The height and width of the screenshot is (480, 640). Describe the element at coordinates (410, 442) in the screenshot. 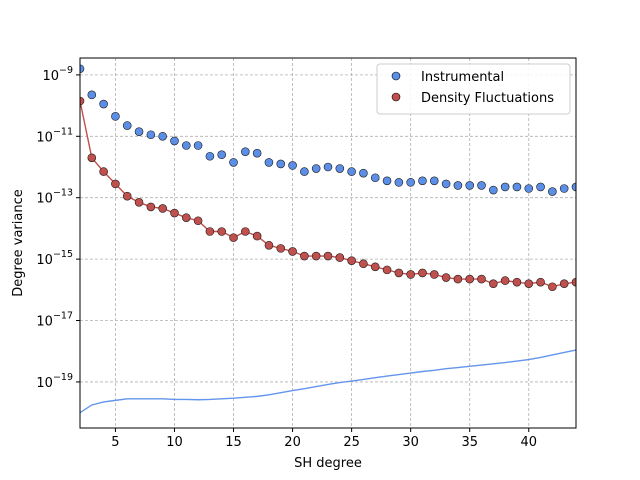

I see `x-tick-label: 30` at that location.